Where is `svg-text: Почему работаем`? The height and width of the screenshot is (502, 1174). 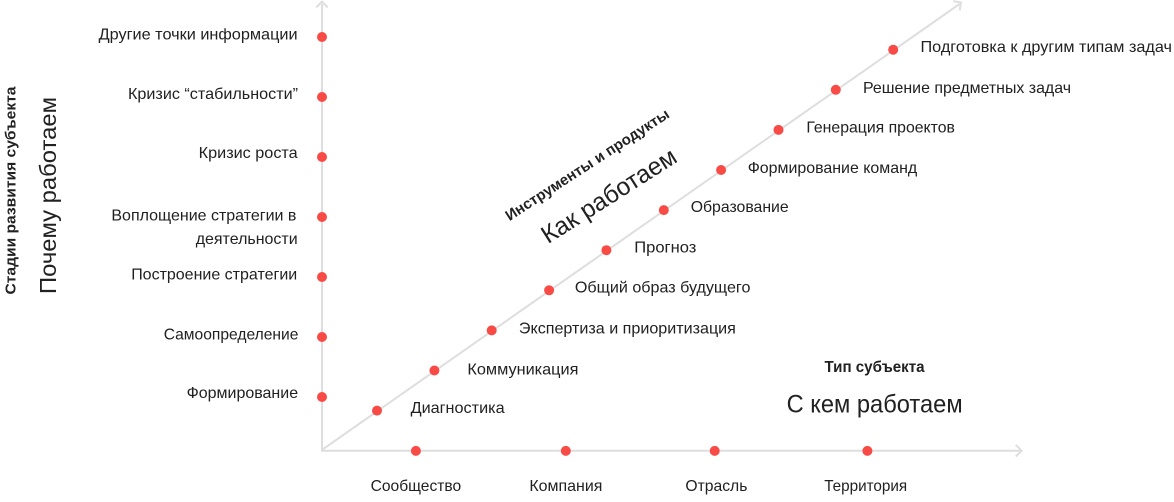
svg-text: Почему работаем is located at coordinates (48, 195).